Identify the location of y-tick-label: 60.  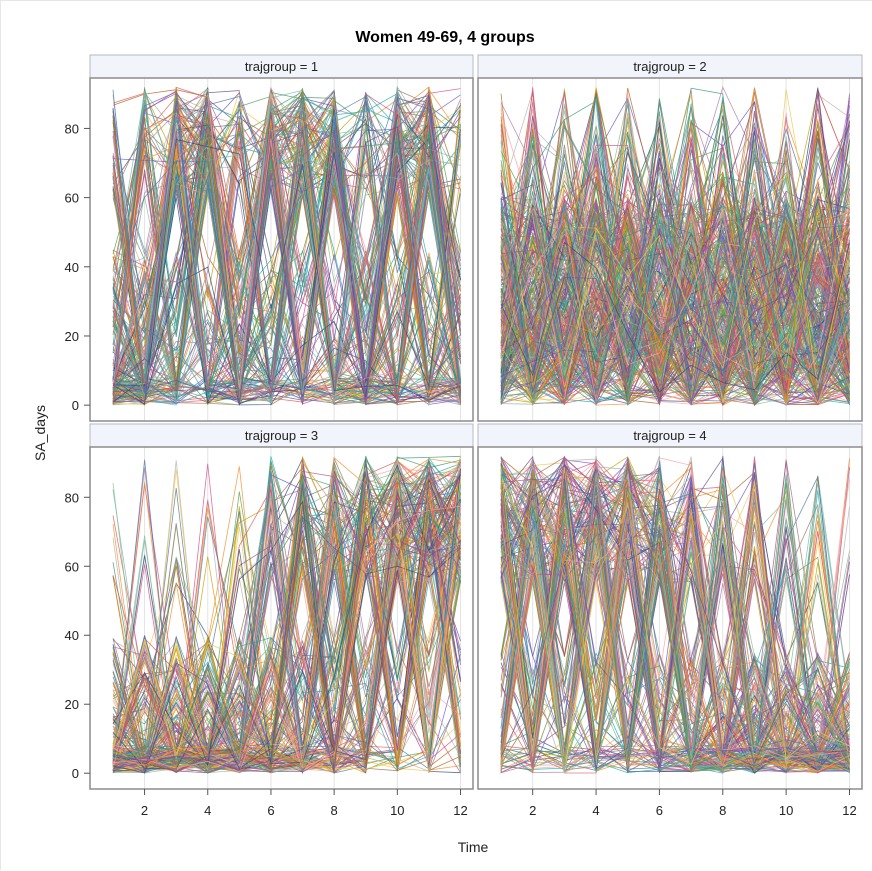
(72, 198).